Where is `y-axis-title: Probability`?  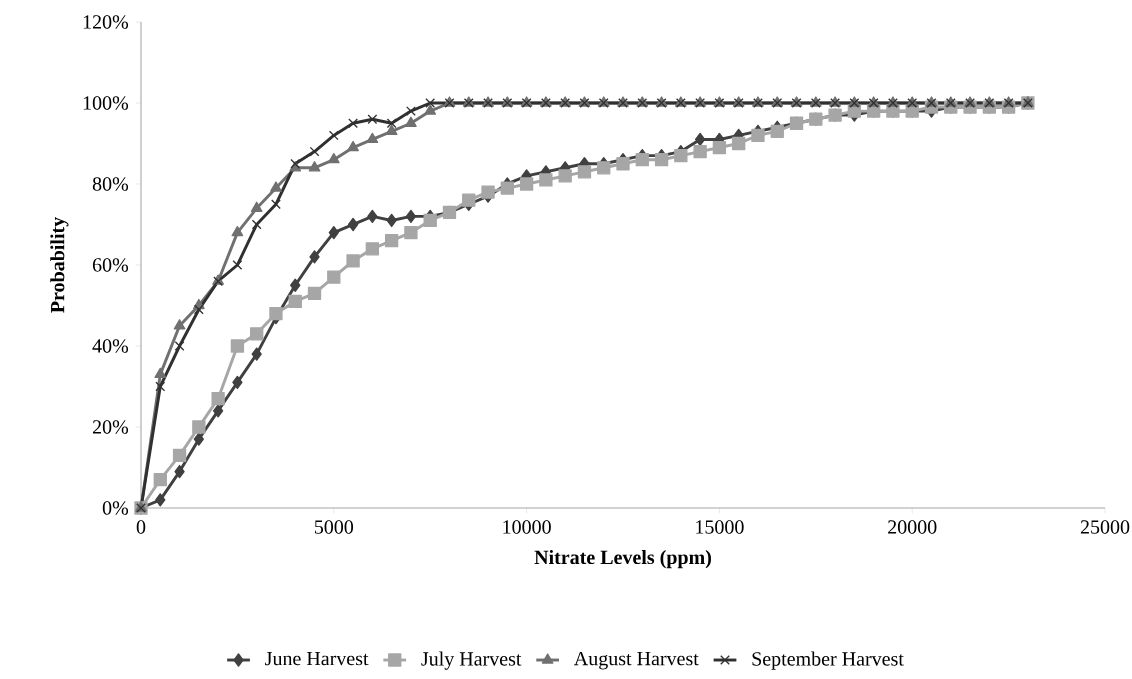 y-axis-title: Probability is located at coordinates (59, 265).